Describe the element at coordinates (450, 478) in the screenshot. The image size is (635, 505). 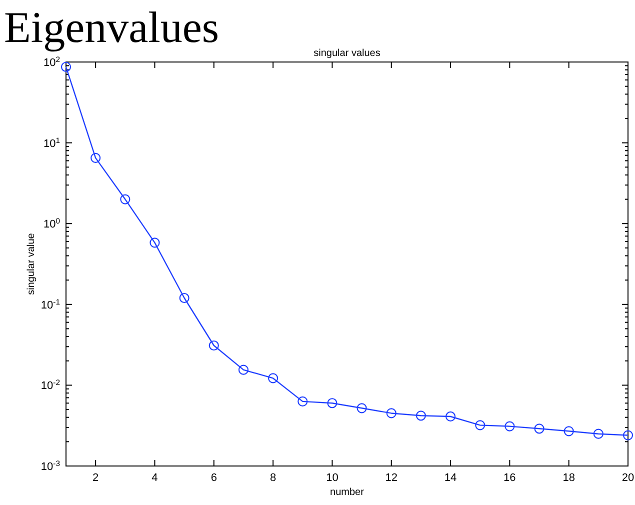
I see `x-tick-label: 14` at that location.